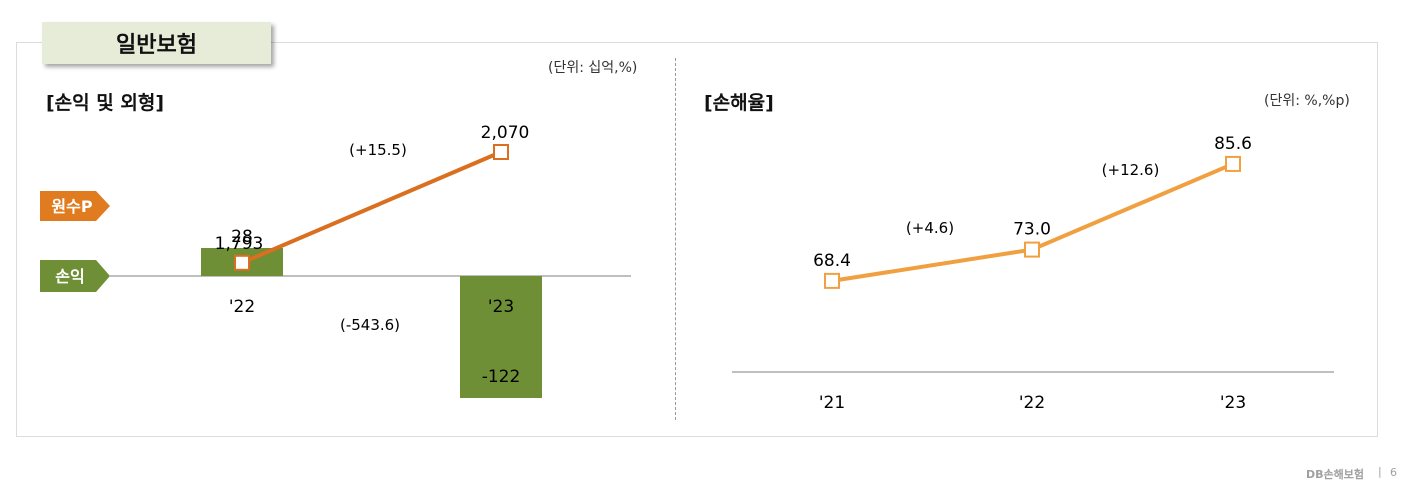 The image size is (1404, 482). I want to click on left-category-22: '22, so click(242, 307).